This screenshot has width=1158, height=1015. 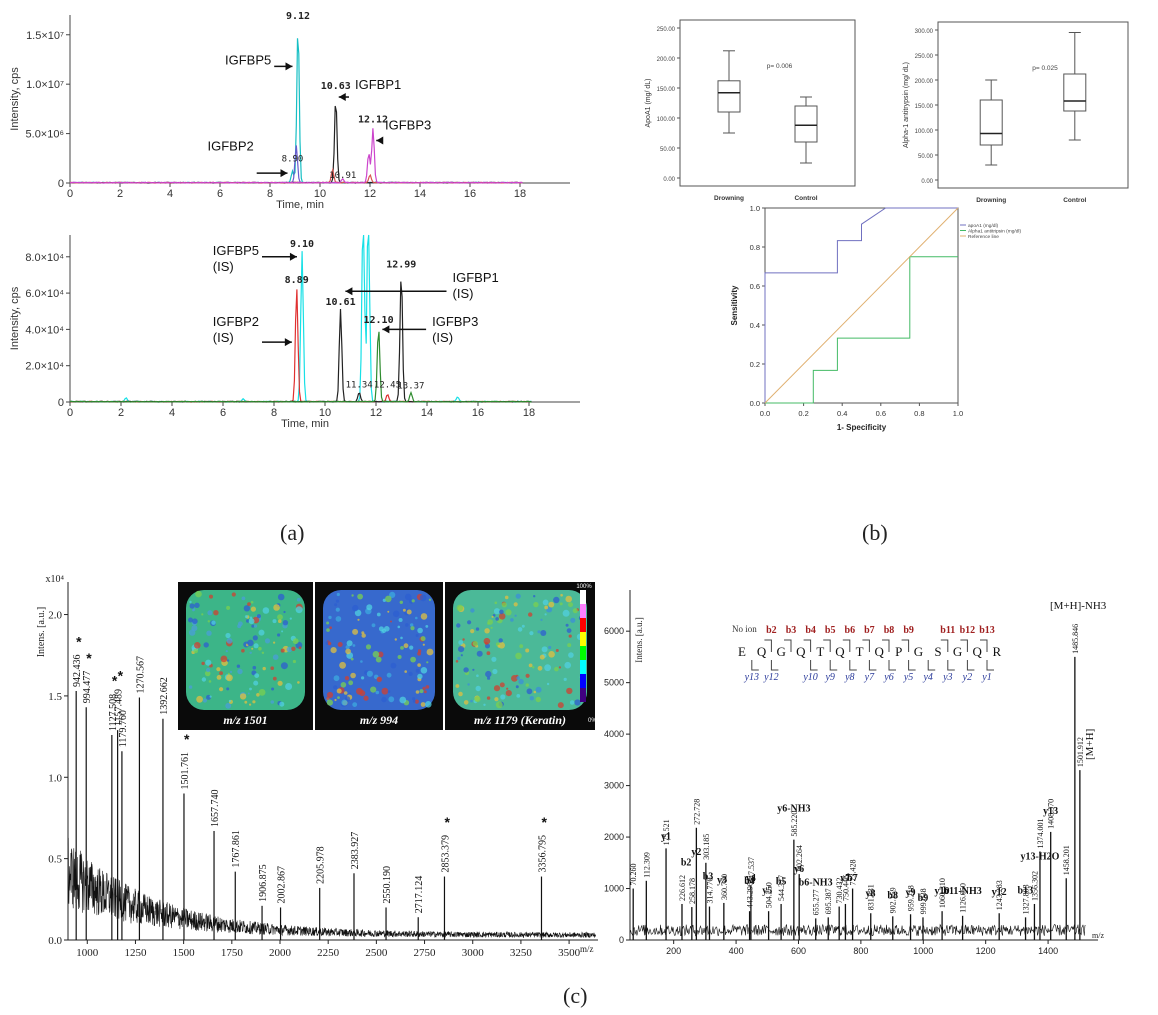 What do you see at coordinates (270, 194) in the screenshot?
I see `x-tick-label: 8` at bounding box center [270, 194].